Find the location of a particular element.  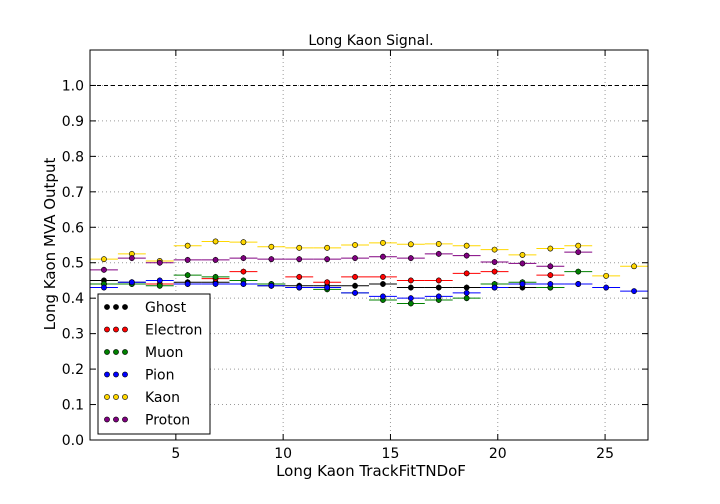

legend-label: Ghost is located at coordinates (166, 308).